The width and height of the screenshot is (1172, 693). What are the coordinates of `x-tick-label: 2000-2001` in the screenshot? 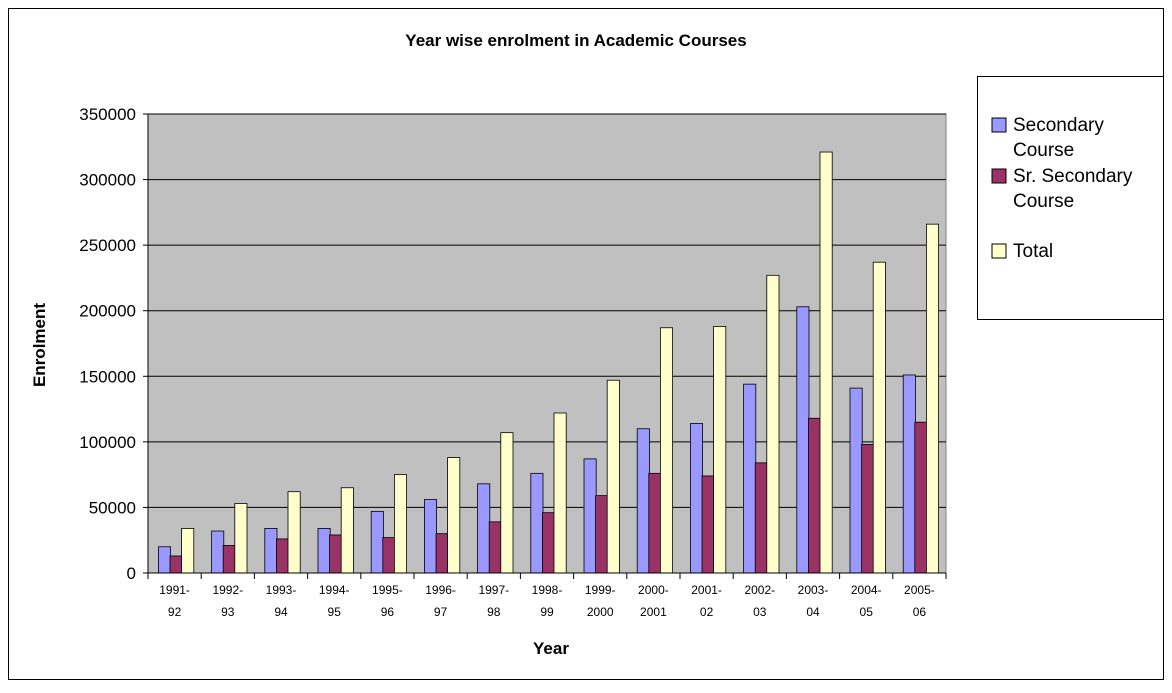 It's located at (653, 601).